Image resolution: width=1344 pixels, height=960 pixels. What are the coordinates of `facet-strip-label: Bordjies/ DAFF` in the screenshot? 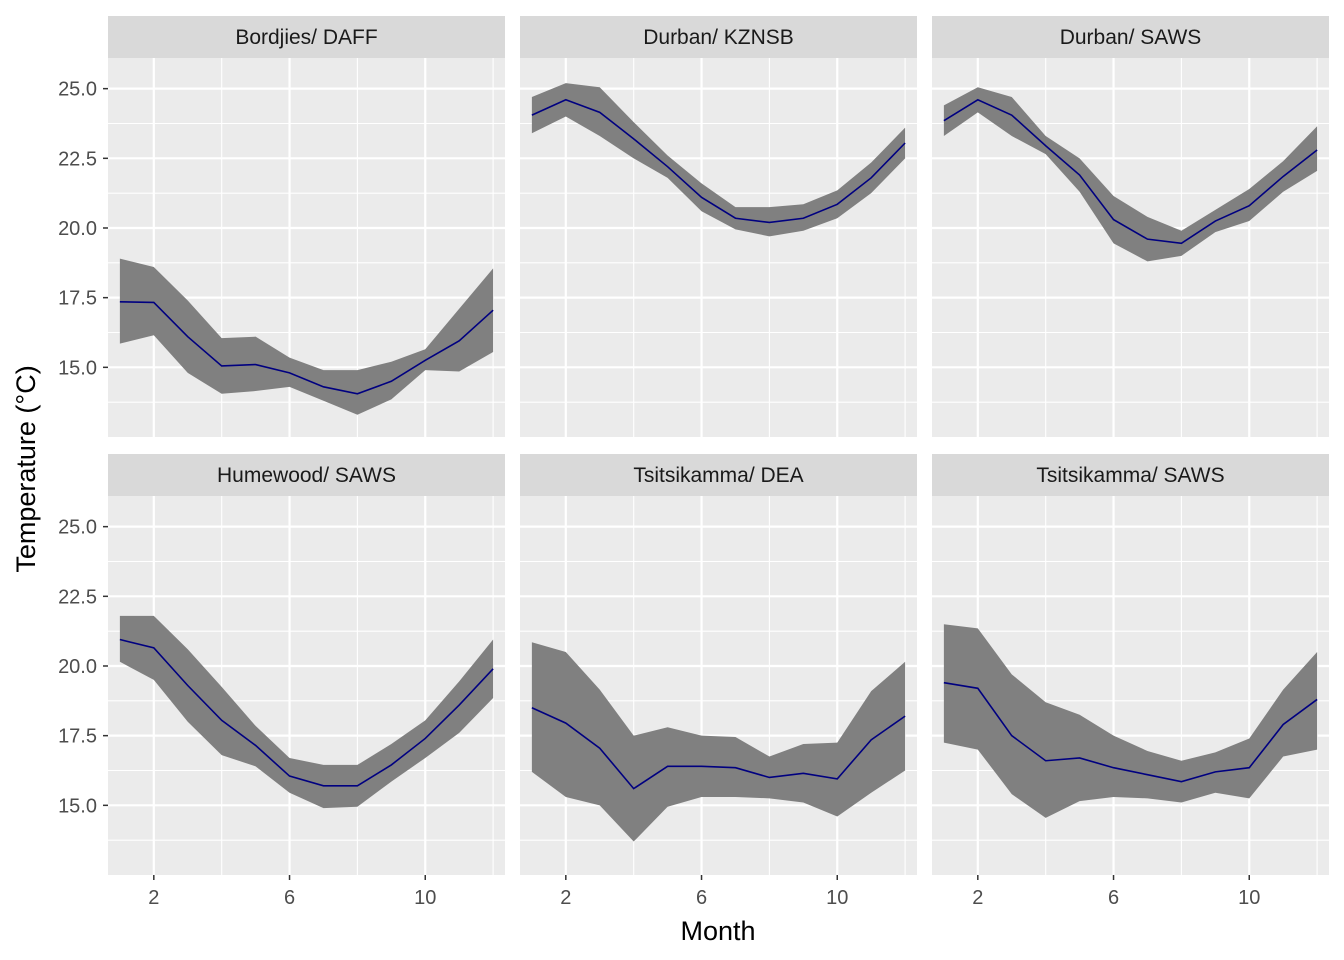 It's located at (306, 37).